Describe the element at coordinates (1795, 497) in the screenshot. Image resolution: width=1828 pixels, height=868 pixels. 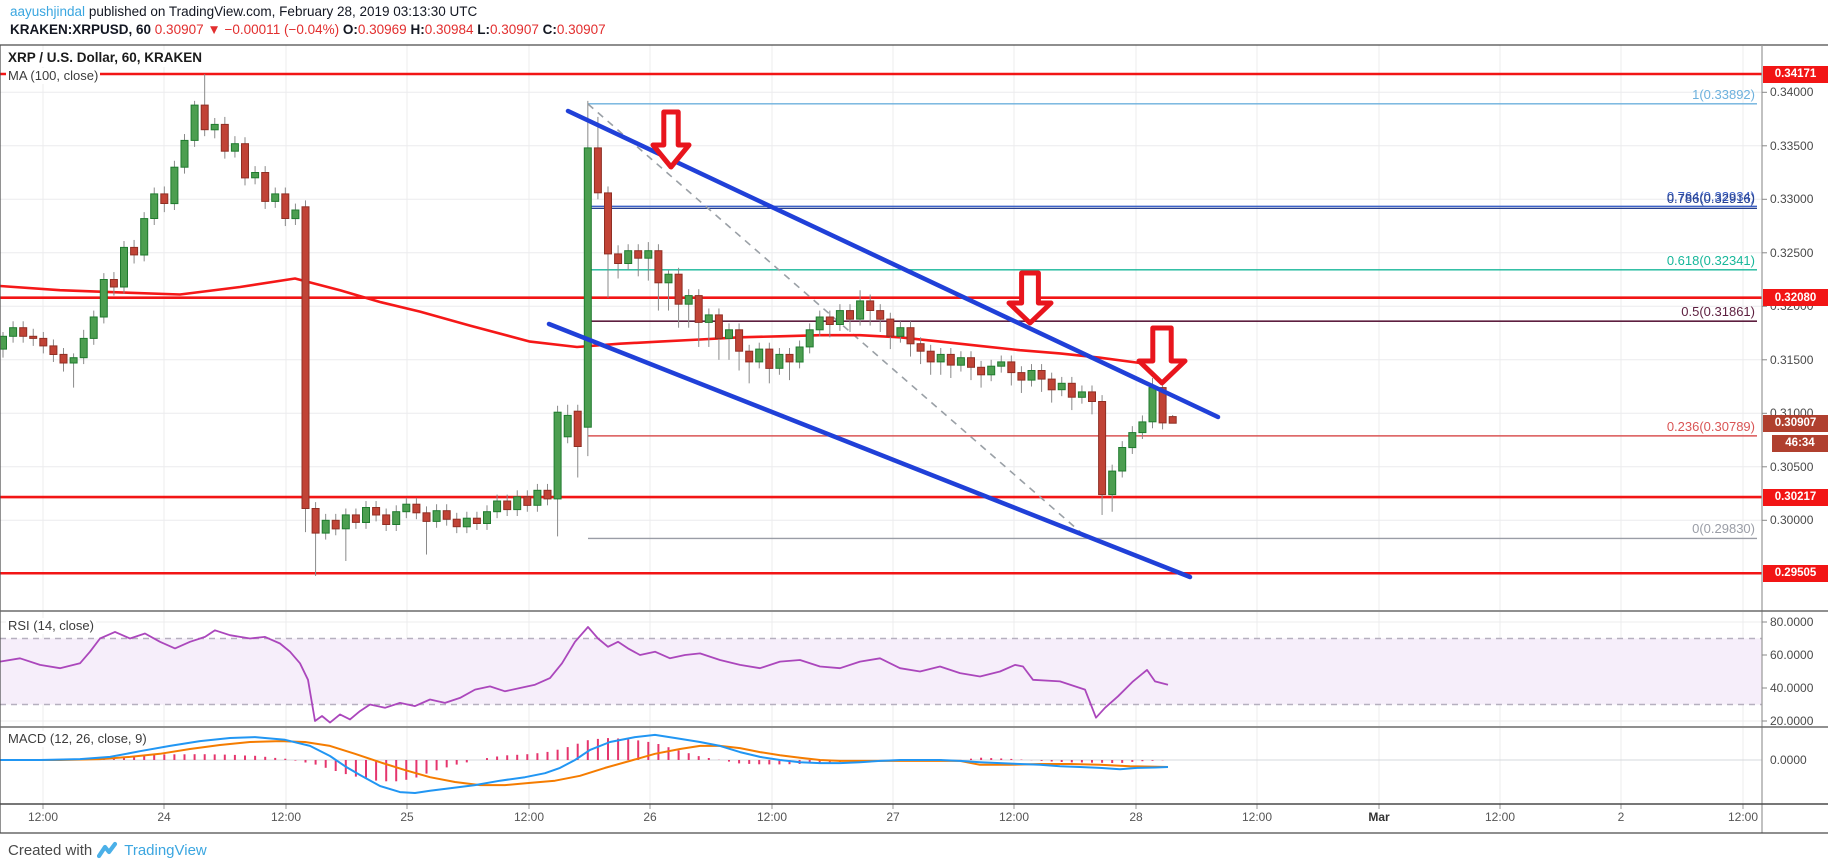
I see `price-badge: 0.30217` at that location.